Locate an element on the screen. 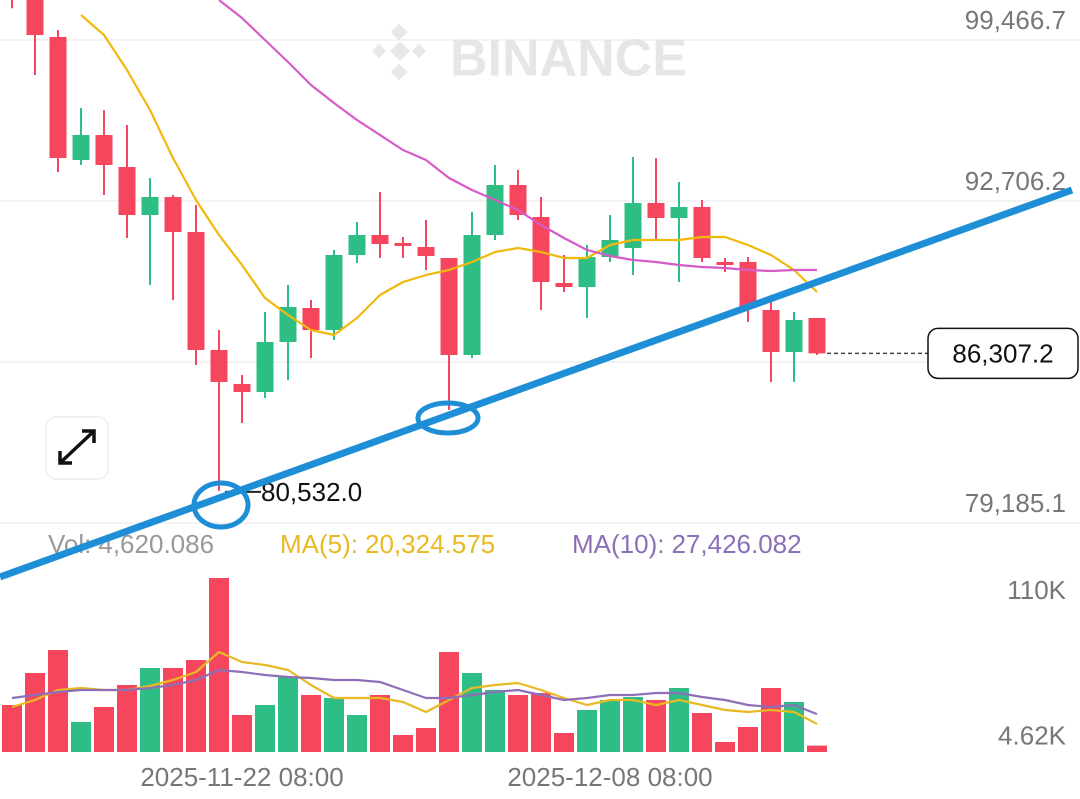 The image size is (1080, 799). x-tick-label: 2025-11-22 08:00 is located at coordinates (241, 777).